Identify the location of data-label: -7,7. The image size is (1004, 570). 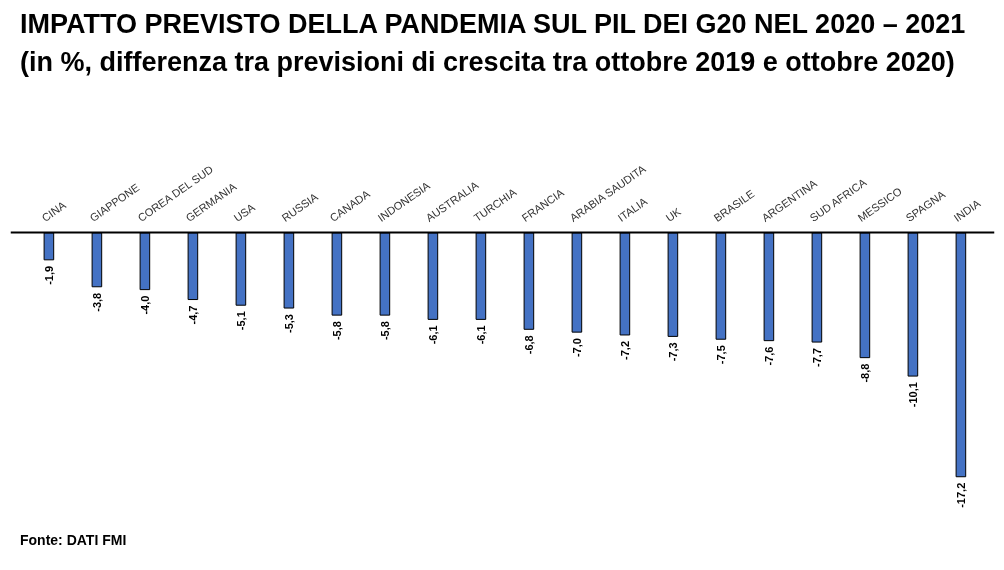
(816, 358).